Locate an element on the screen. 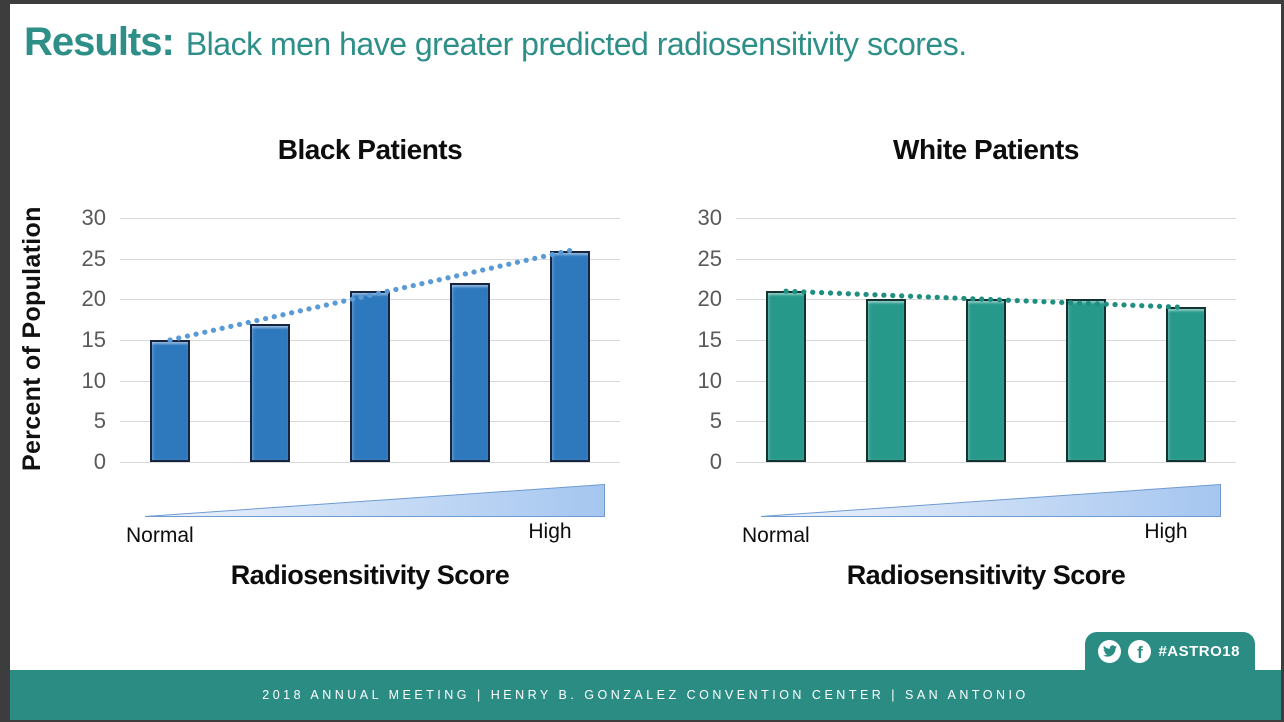 The height and width of the screenshot is (722, 1284). chart-title: White Patients is located at coordinates (986, 149).